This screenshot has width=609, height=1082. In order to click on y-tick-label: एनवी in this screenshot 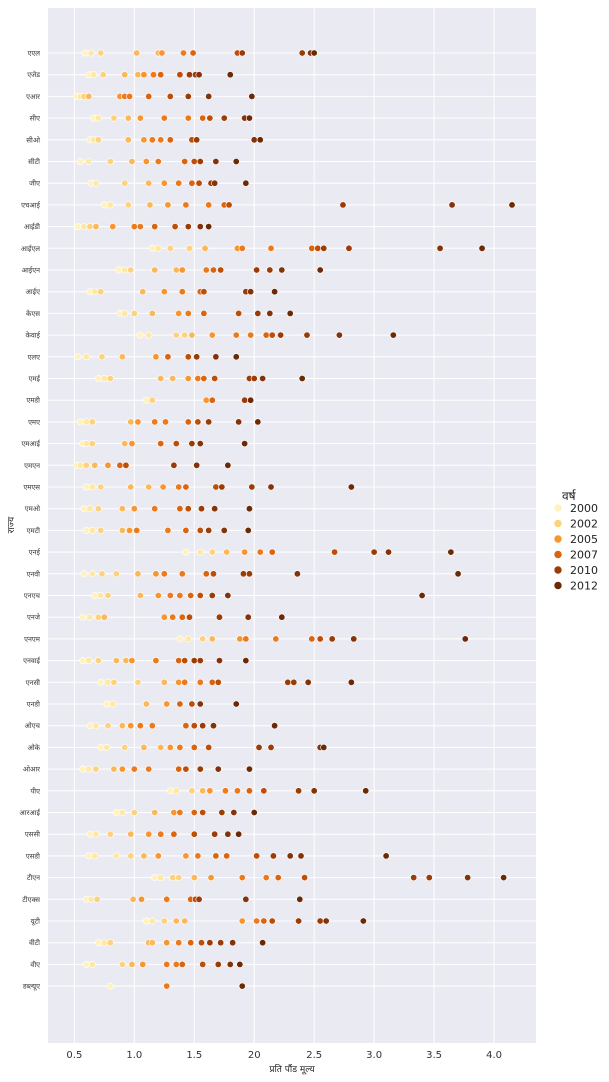, I will do `click(34, 573)`.